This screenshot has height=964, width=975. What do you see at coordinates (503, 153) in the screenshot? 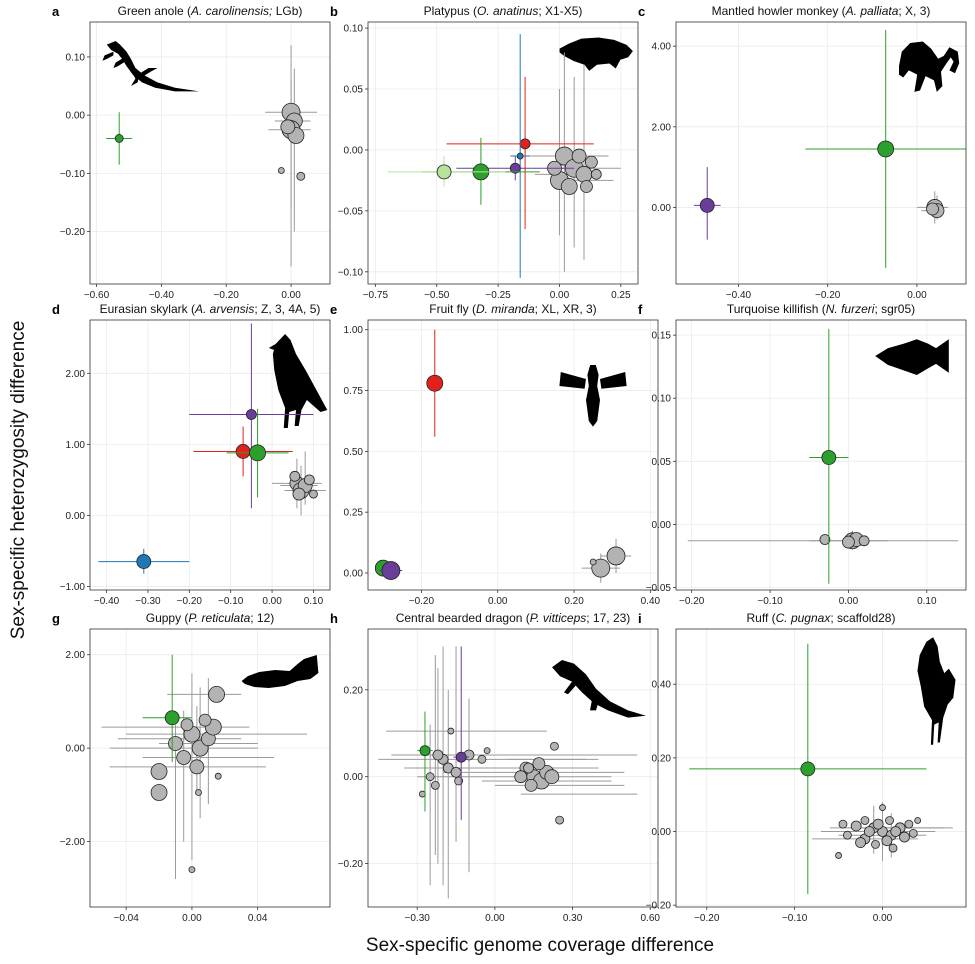
I see `panel-b-frame` at bounding box center [503, 153].